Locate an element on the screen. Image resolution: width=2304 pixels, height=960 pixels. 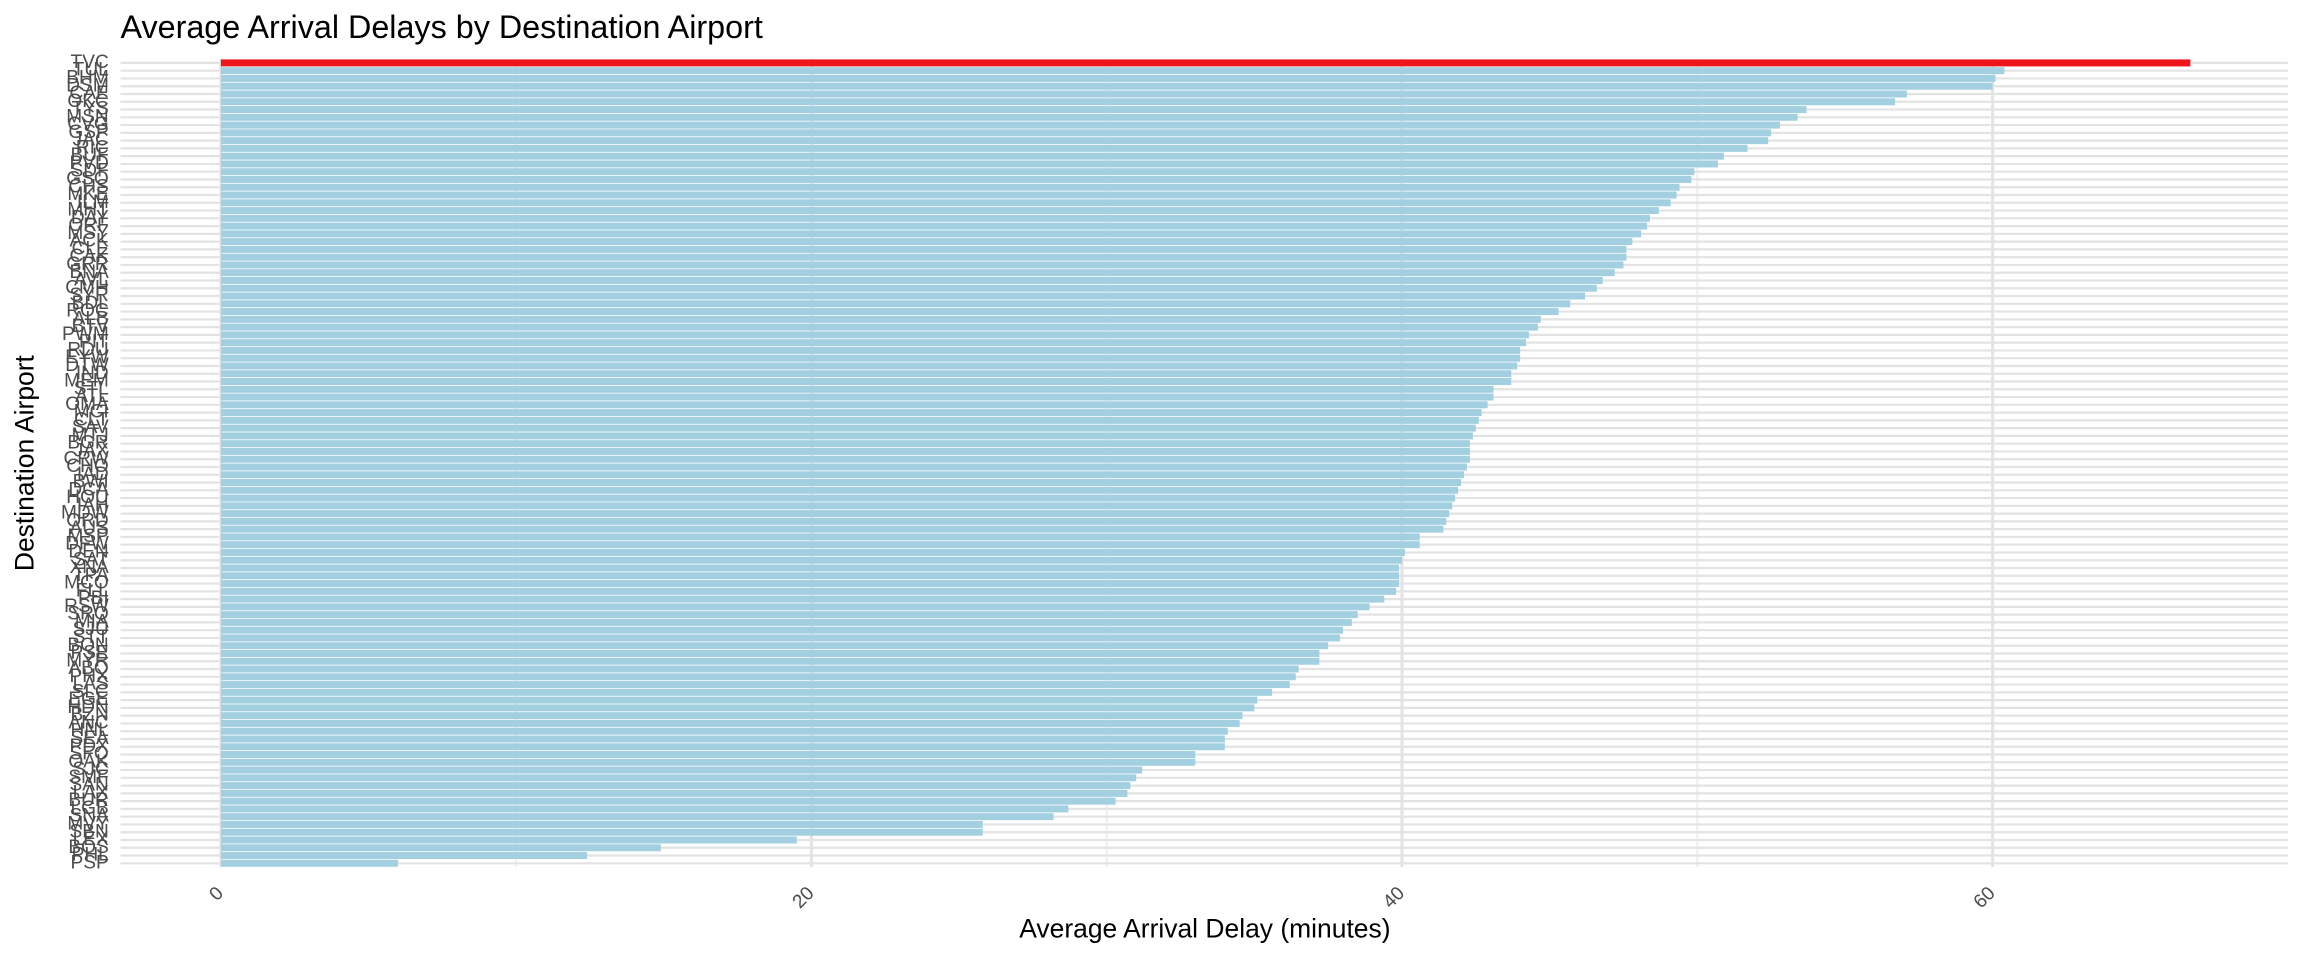
y-tick-label: ORF is located at coordinates (88, 225).